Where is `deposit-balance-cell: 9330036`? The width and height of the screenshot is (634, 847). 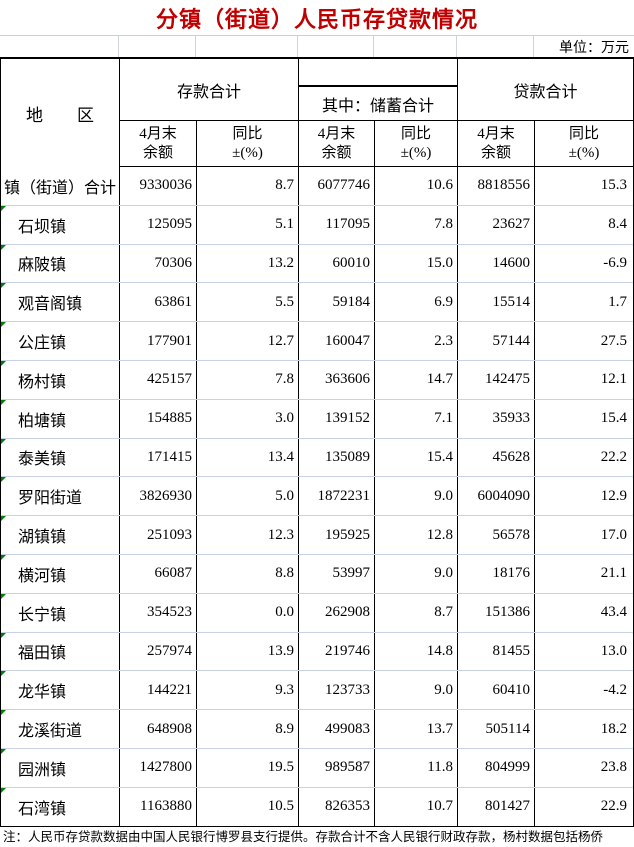
deposit-balance-cell: 9330036 is located at coordinates (157, 186).